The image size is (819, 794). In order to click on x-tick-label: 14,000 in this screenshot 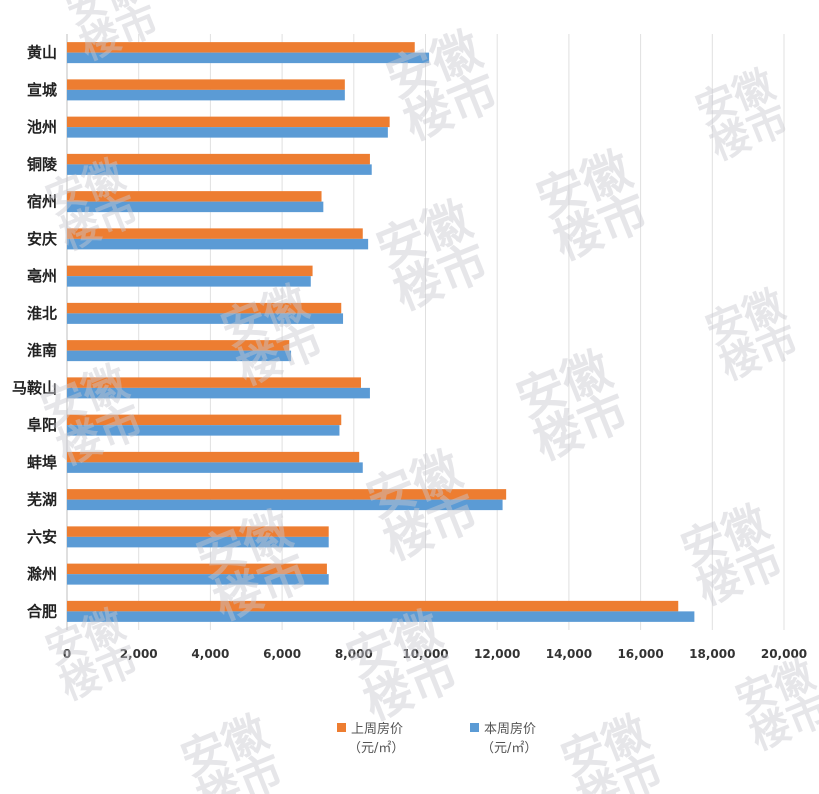, I will do `click(569, 654)`.